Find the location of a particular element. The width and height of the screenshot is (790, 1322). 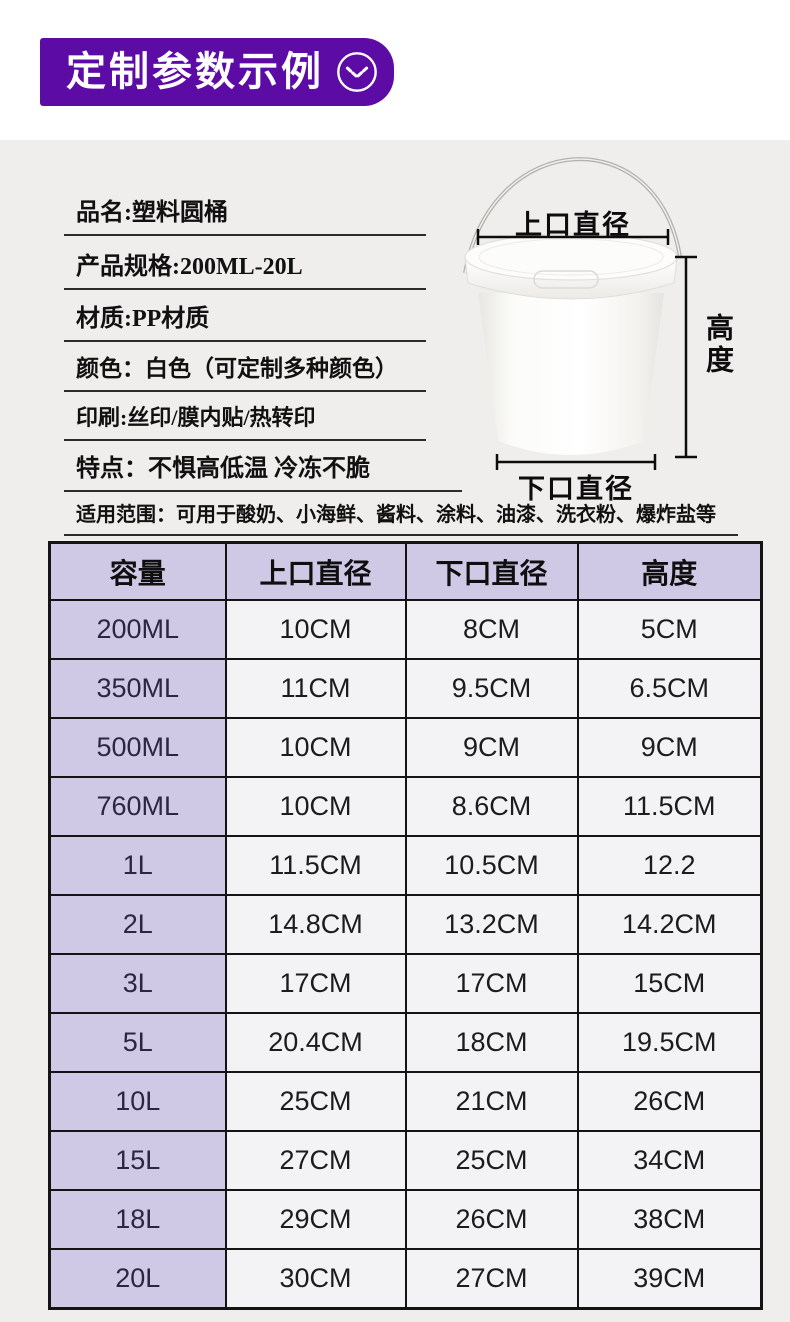

cell-capacity: 2L is located at coordinates (137, 924).